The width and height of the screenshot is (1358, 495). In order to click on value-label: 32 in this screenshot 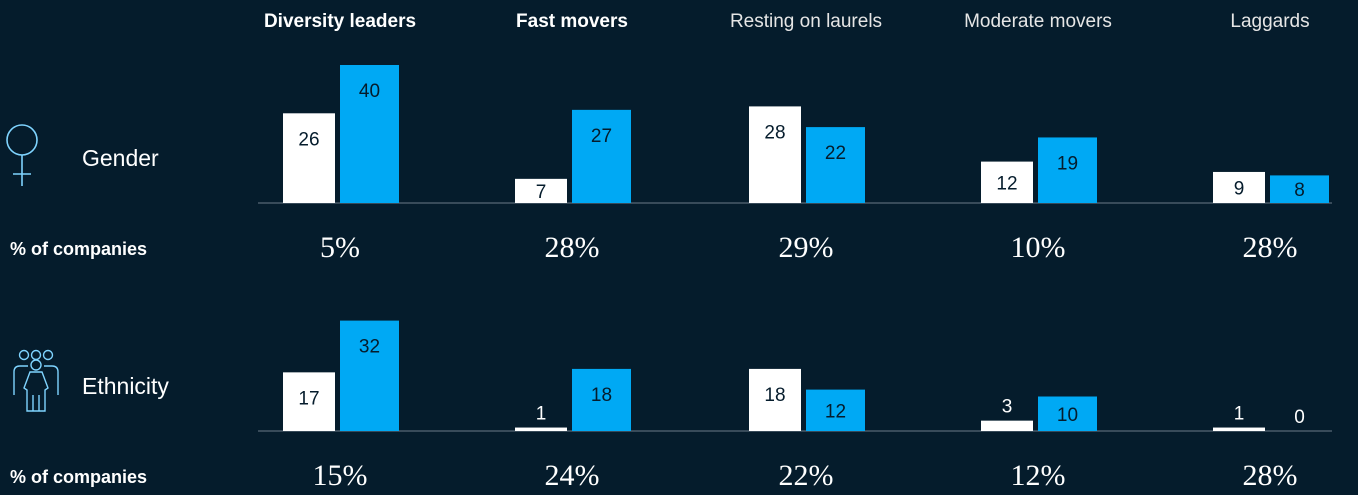, I will do `click(369, 347)`.